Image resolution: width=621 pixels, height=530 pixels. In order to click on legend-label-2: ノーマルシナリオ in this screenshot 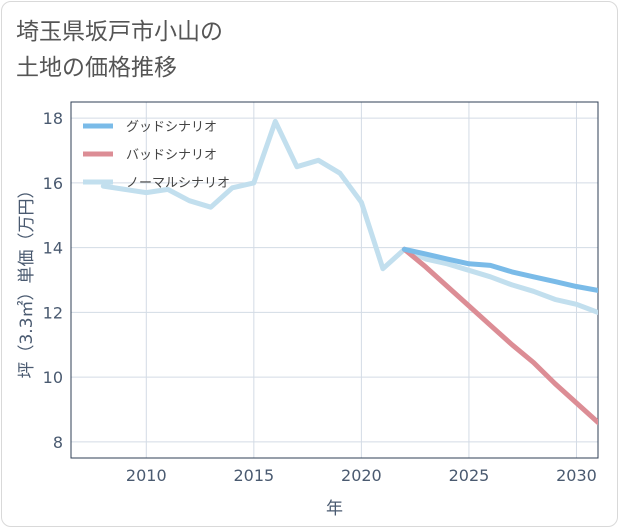, I will do `click(178, 183)`.